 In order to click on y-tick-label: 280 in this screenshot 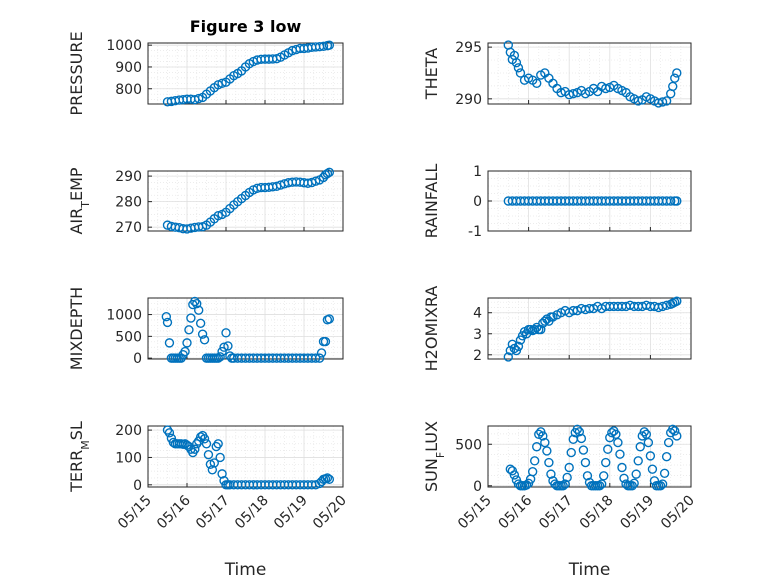, I will do `click(128, 203)`.